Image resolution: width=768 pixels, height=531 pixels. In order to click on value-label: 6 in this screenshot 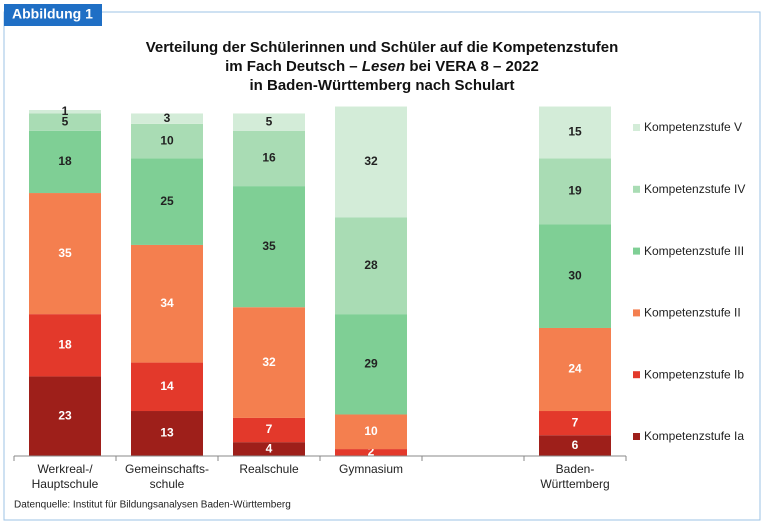, I will do `click(575, 445)`.